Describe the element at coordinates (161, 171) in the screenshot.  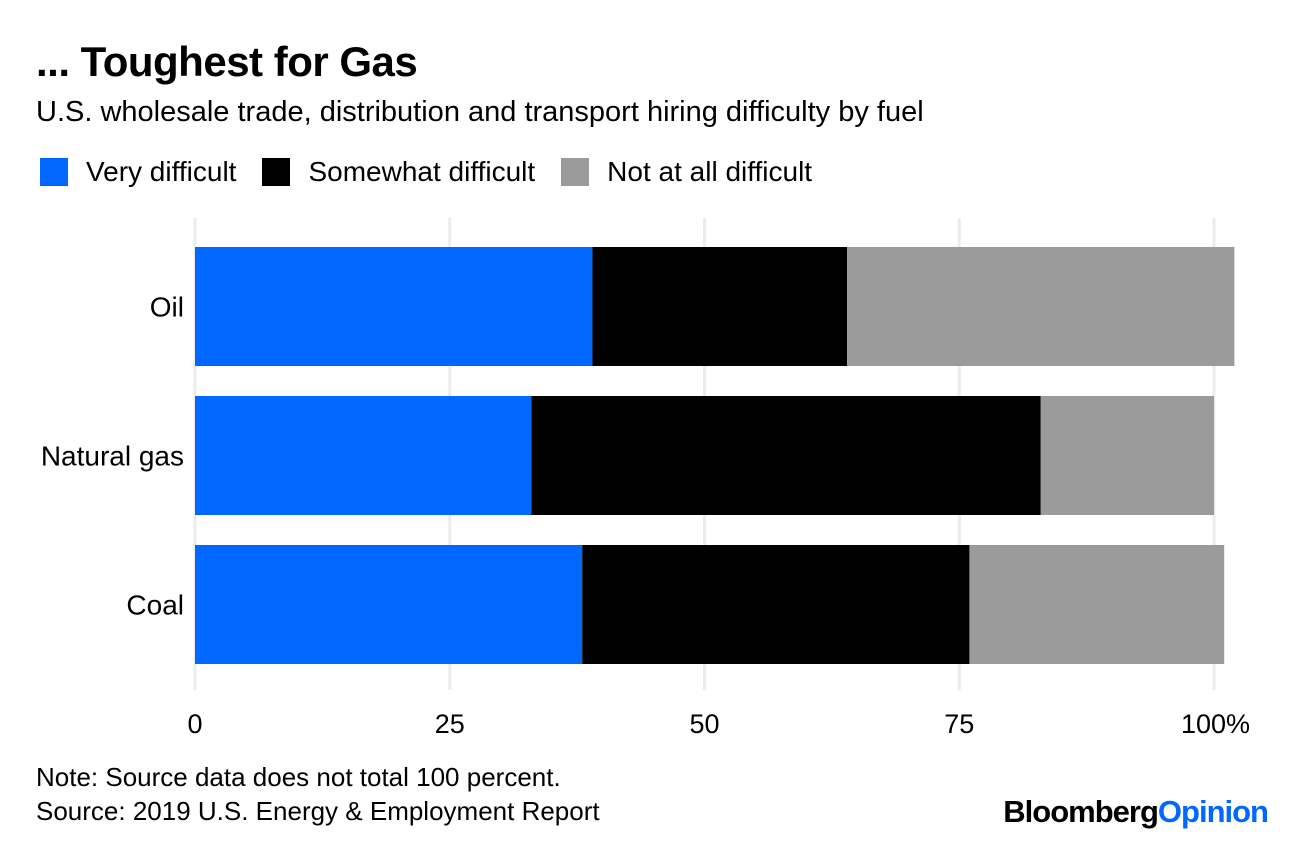
I see `legend-label-very-difficult: Very difficult` at that location.